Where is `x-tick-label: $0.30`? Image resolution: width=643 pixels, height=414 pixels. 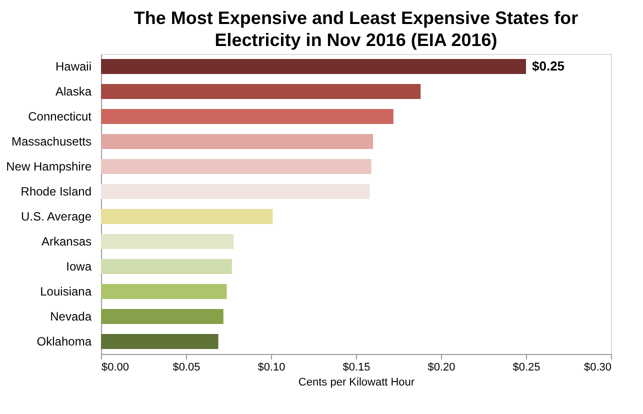 x-tick-label: $0.30 is located at coordinates (598, 368).